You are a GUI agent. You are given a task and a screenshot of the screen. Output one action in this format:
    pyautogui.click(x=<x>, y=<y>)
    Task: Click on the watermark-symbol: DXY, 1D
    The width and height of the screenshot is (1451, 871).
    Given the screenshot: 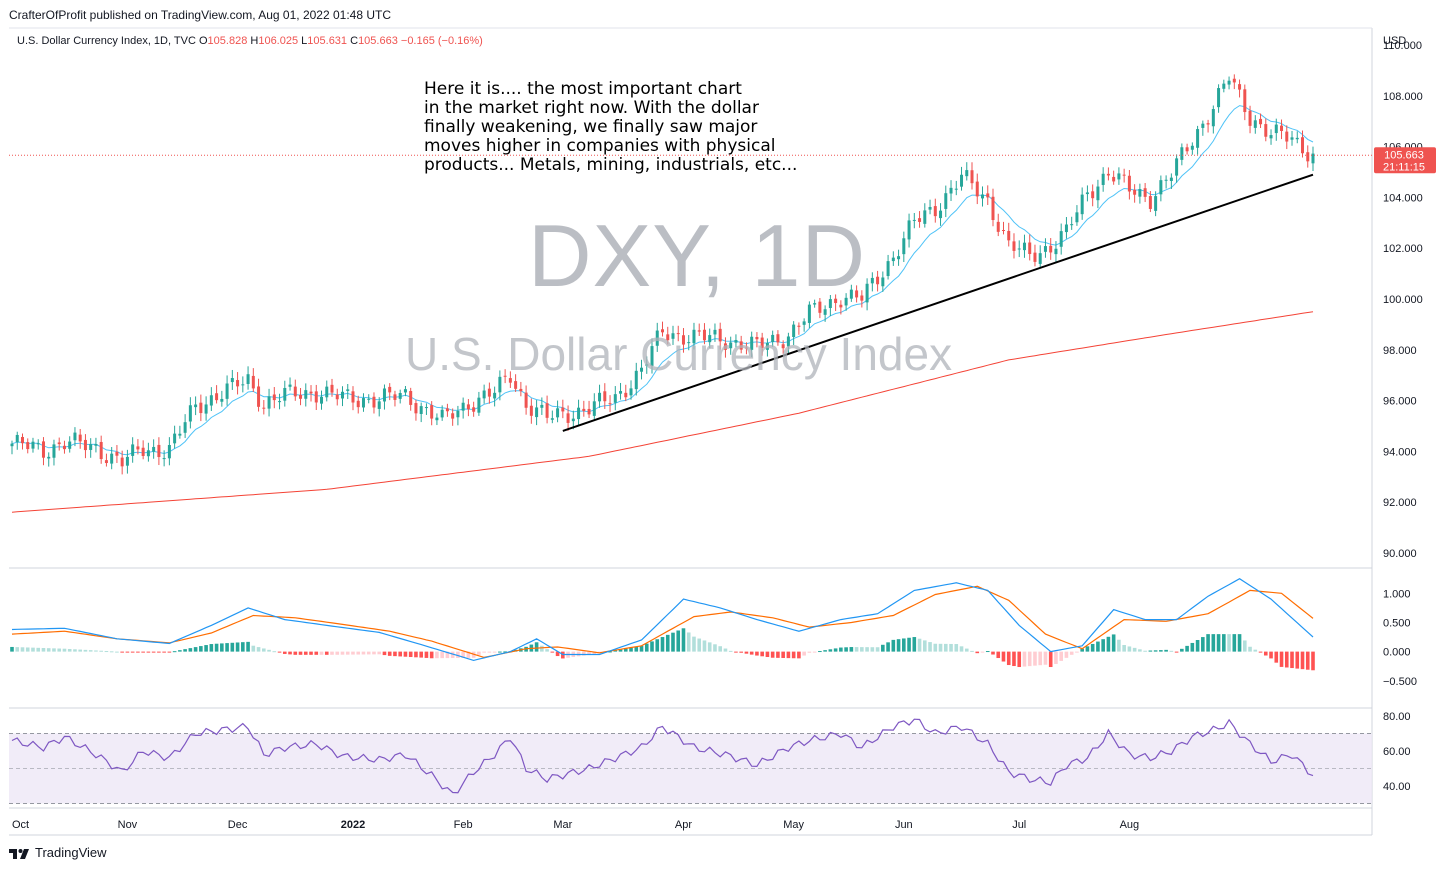 What is the action you would take?
    pyautogui.click(x=697, y=255)
    